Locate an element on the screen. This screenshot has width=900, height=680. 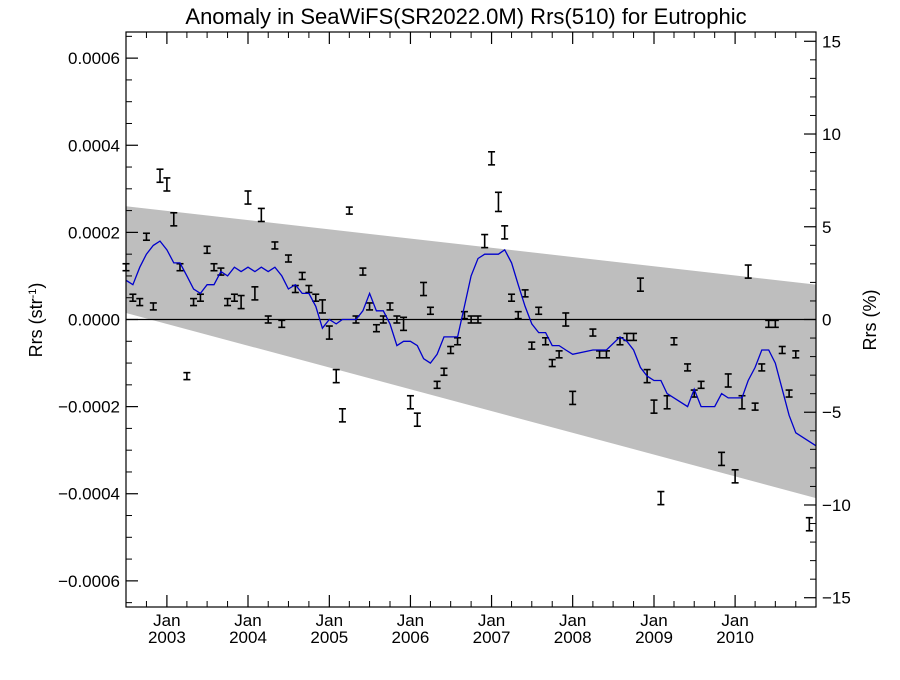
y-axis-left-label: Rrs (str-1) is located at coordinates (36, 320).